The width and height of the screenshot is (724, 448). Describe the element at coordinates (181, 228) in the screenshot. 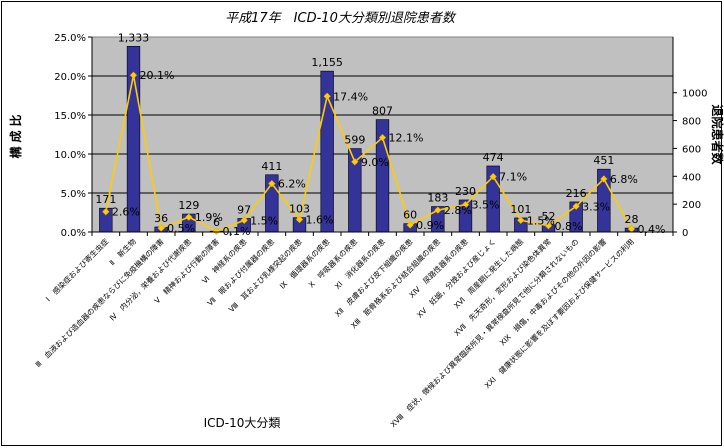

I see `line-value-label: 0.5%` at that location.